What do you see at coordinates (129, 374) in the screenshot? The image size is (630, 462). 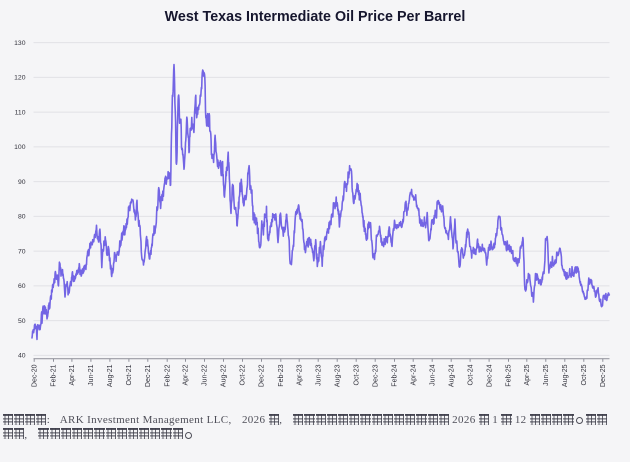 I see `svg-text: Oct-21` at bounding box center [129, 374].